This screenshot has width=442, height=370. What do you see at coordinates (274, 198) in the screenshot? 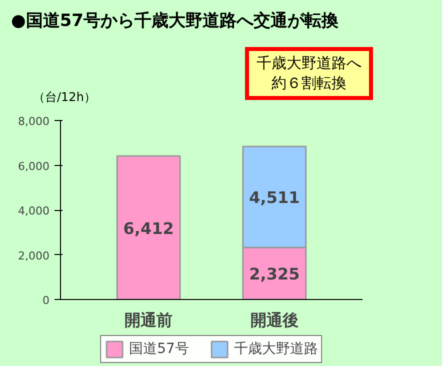
I see `data-label: 4,511` at bounding box center [274, 198].